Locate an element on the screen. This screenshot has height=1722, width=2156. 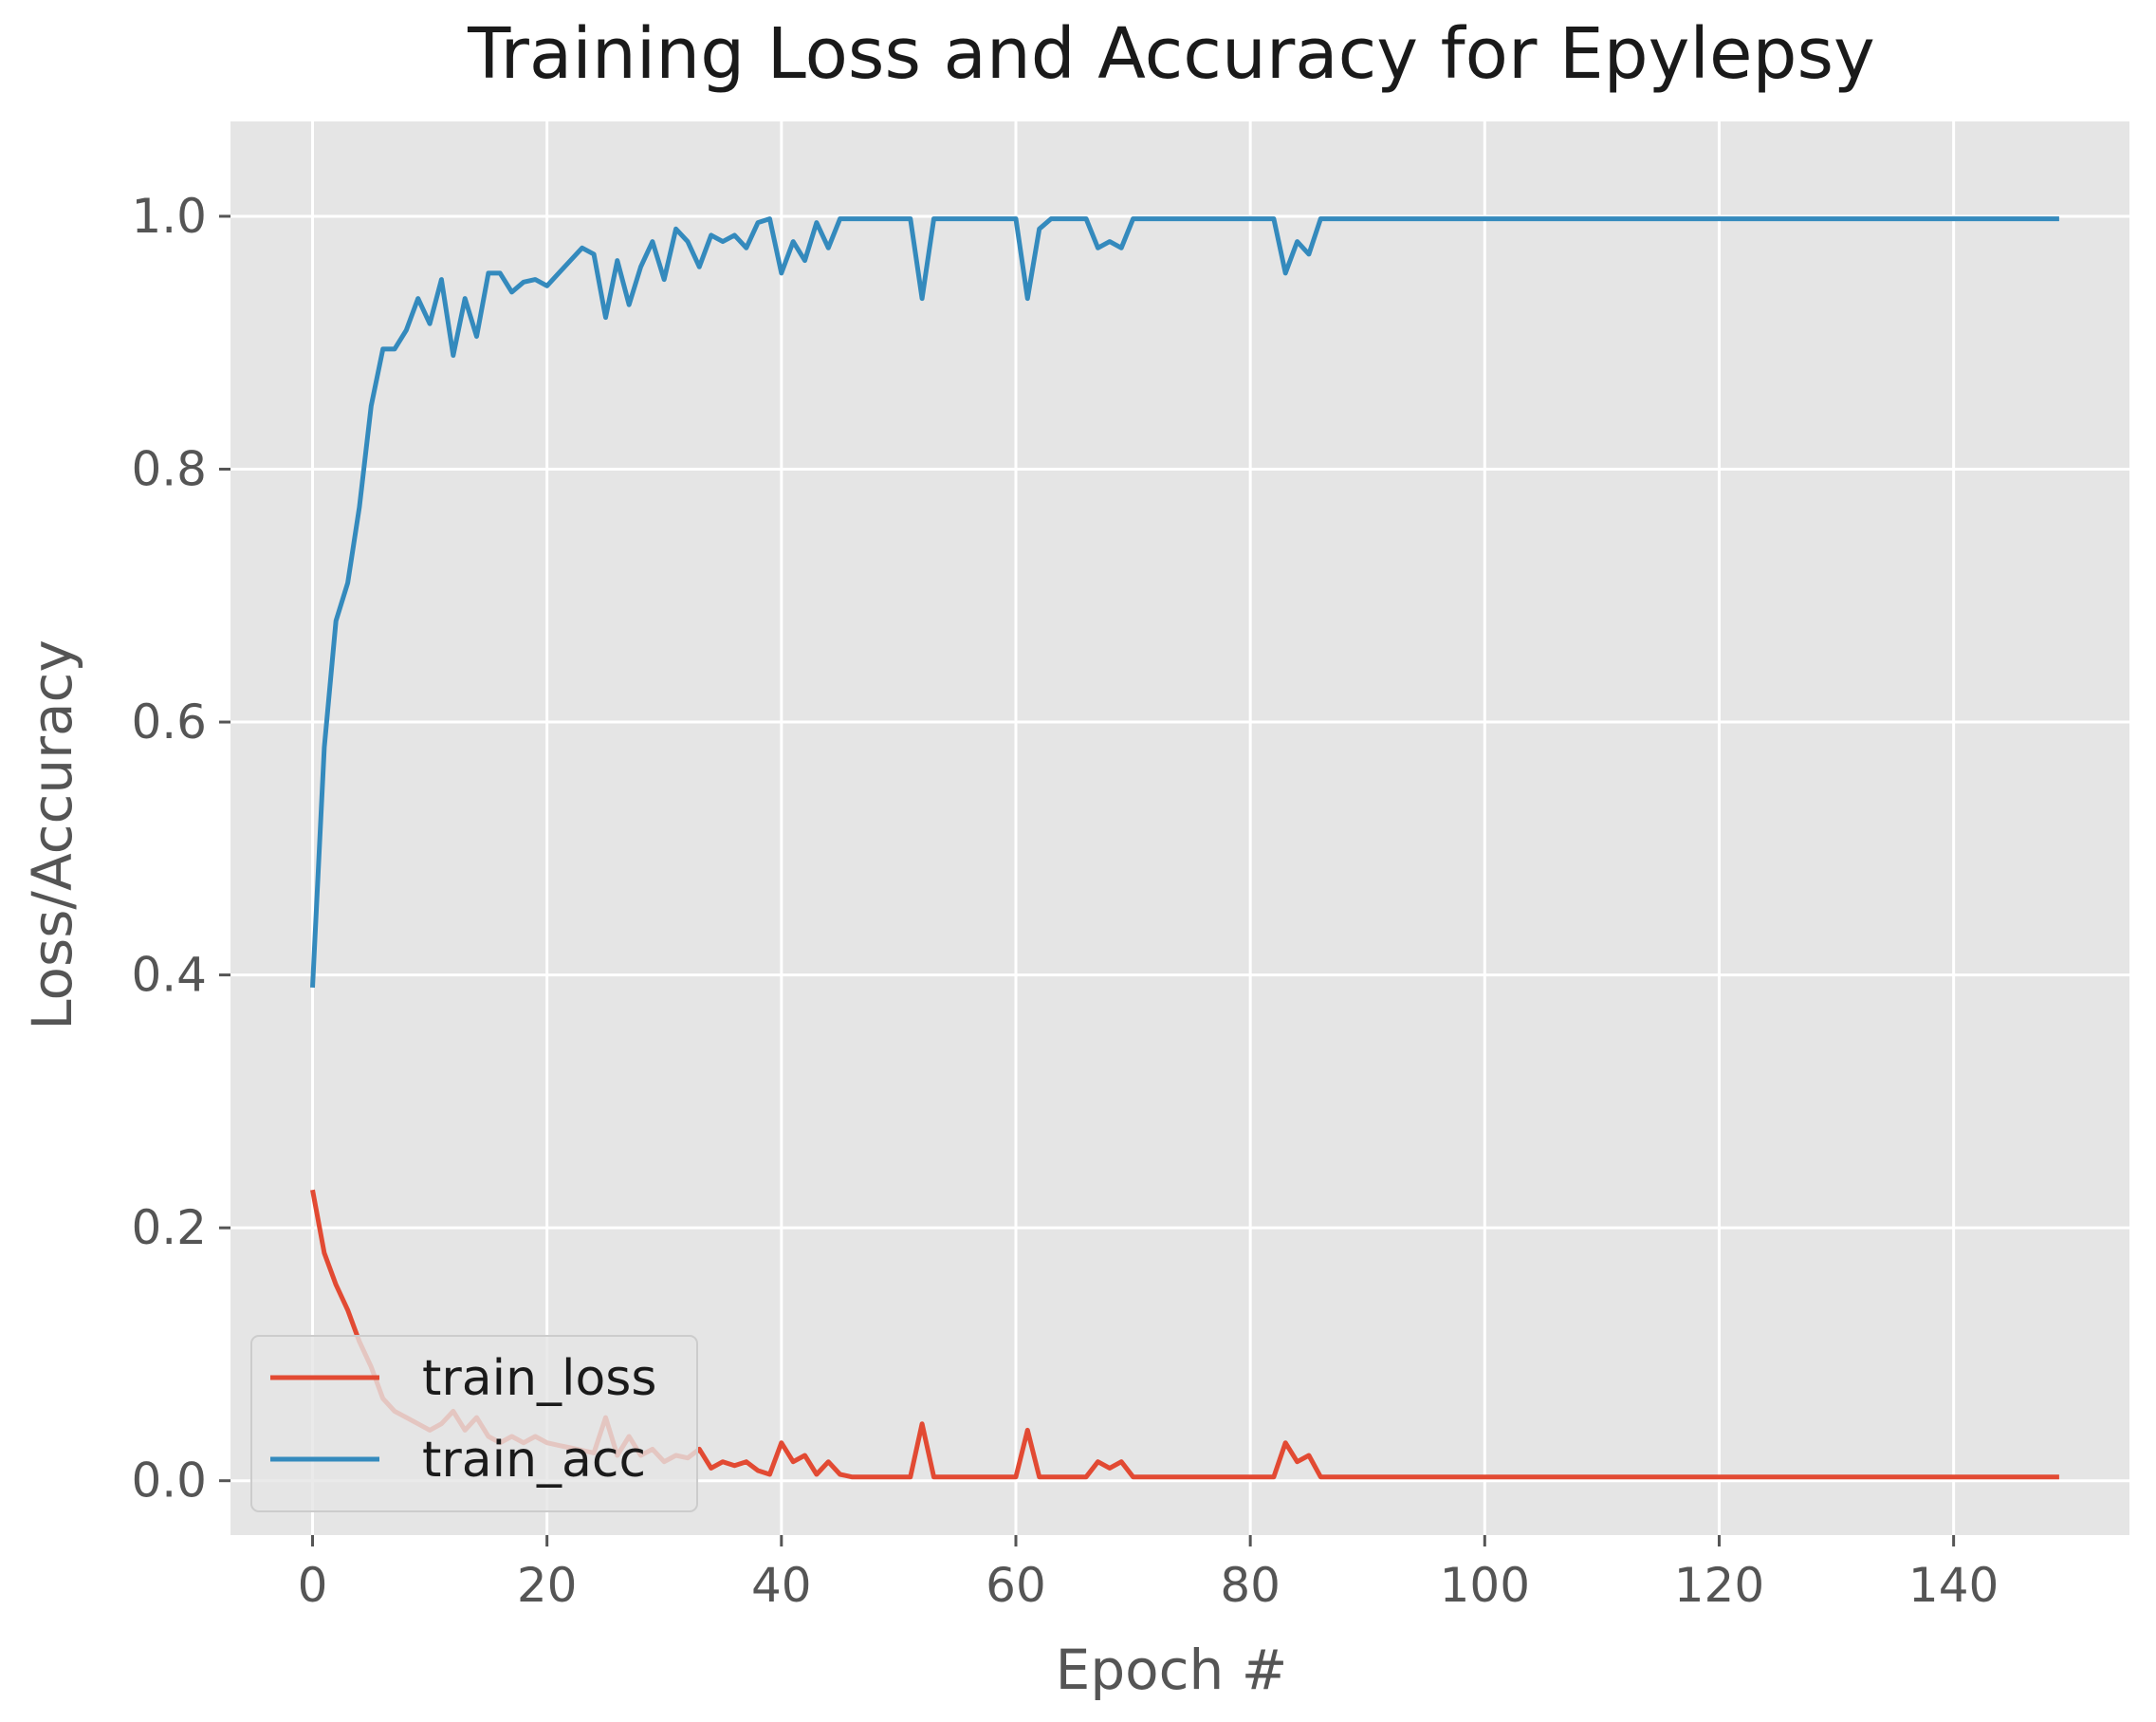
legend: train_loss train_acc is located at coordinates (474, 1423).